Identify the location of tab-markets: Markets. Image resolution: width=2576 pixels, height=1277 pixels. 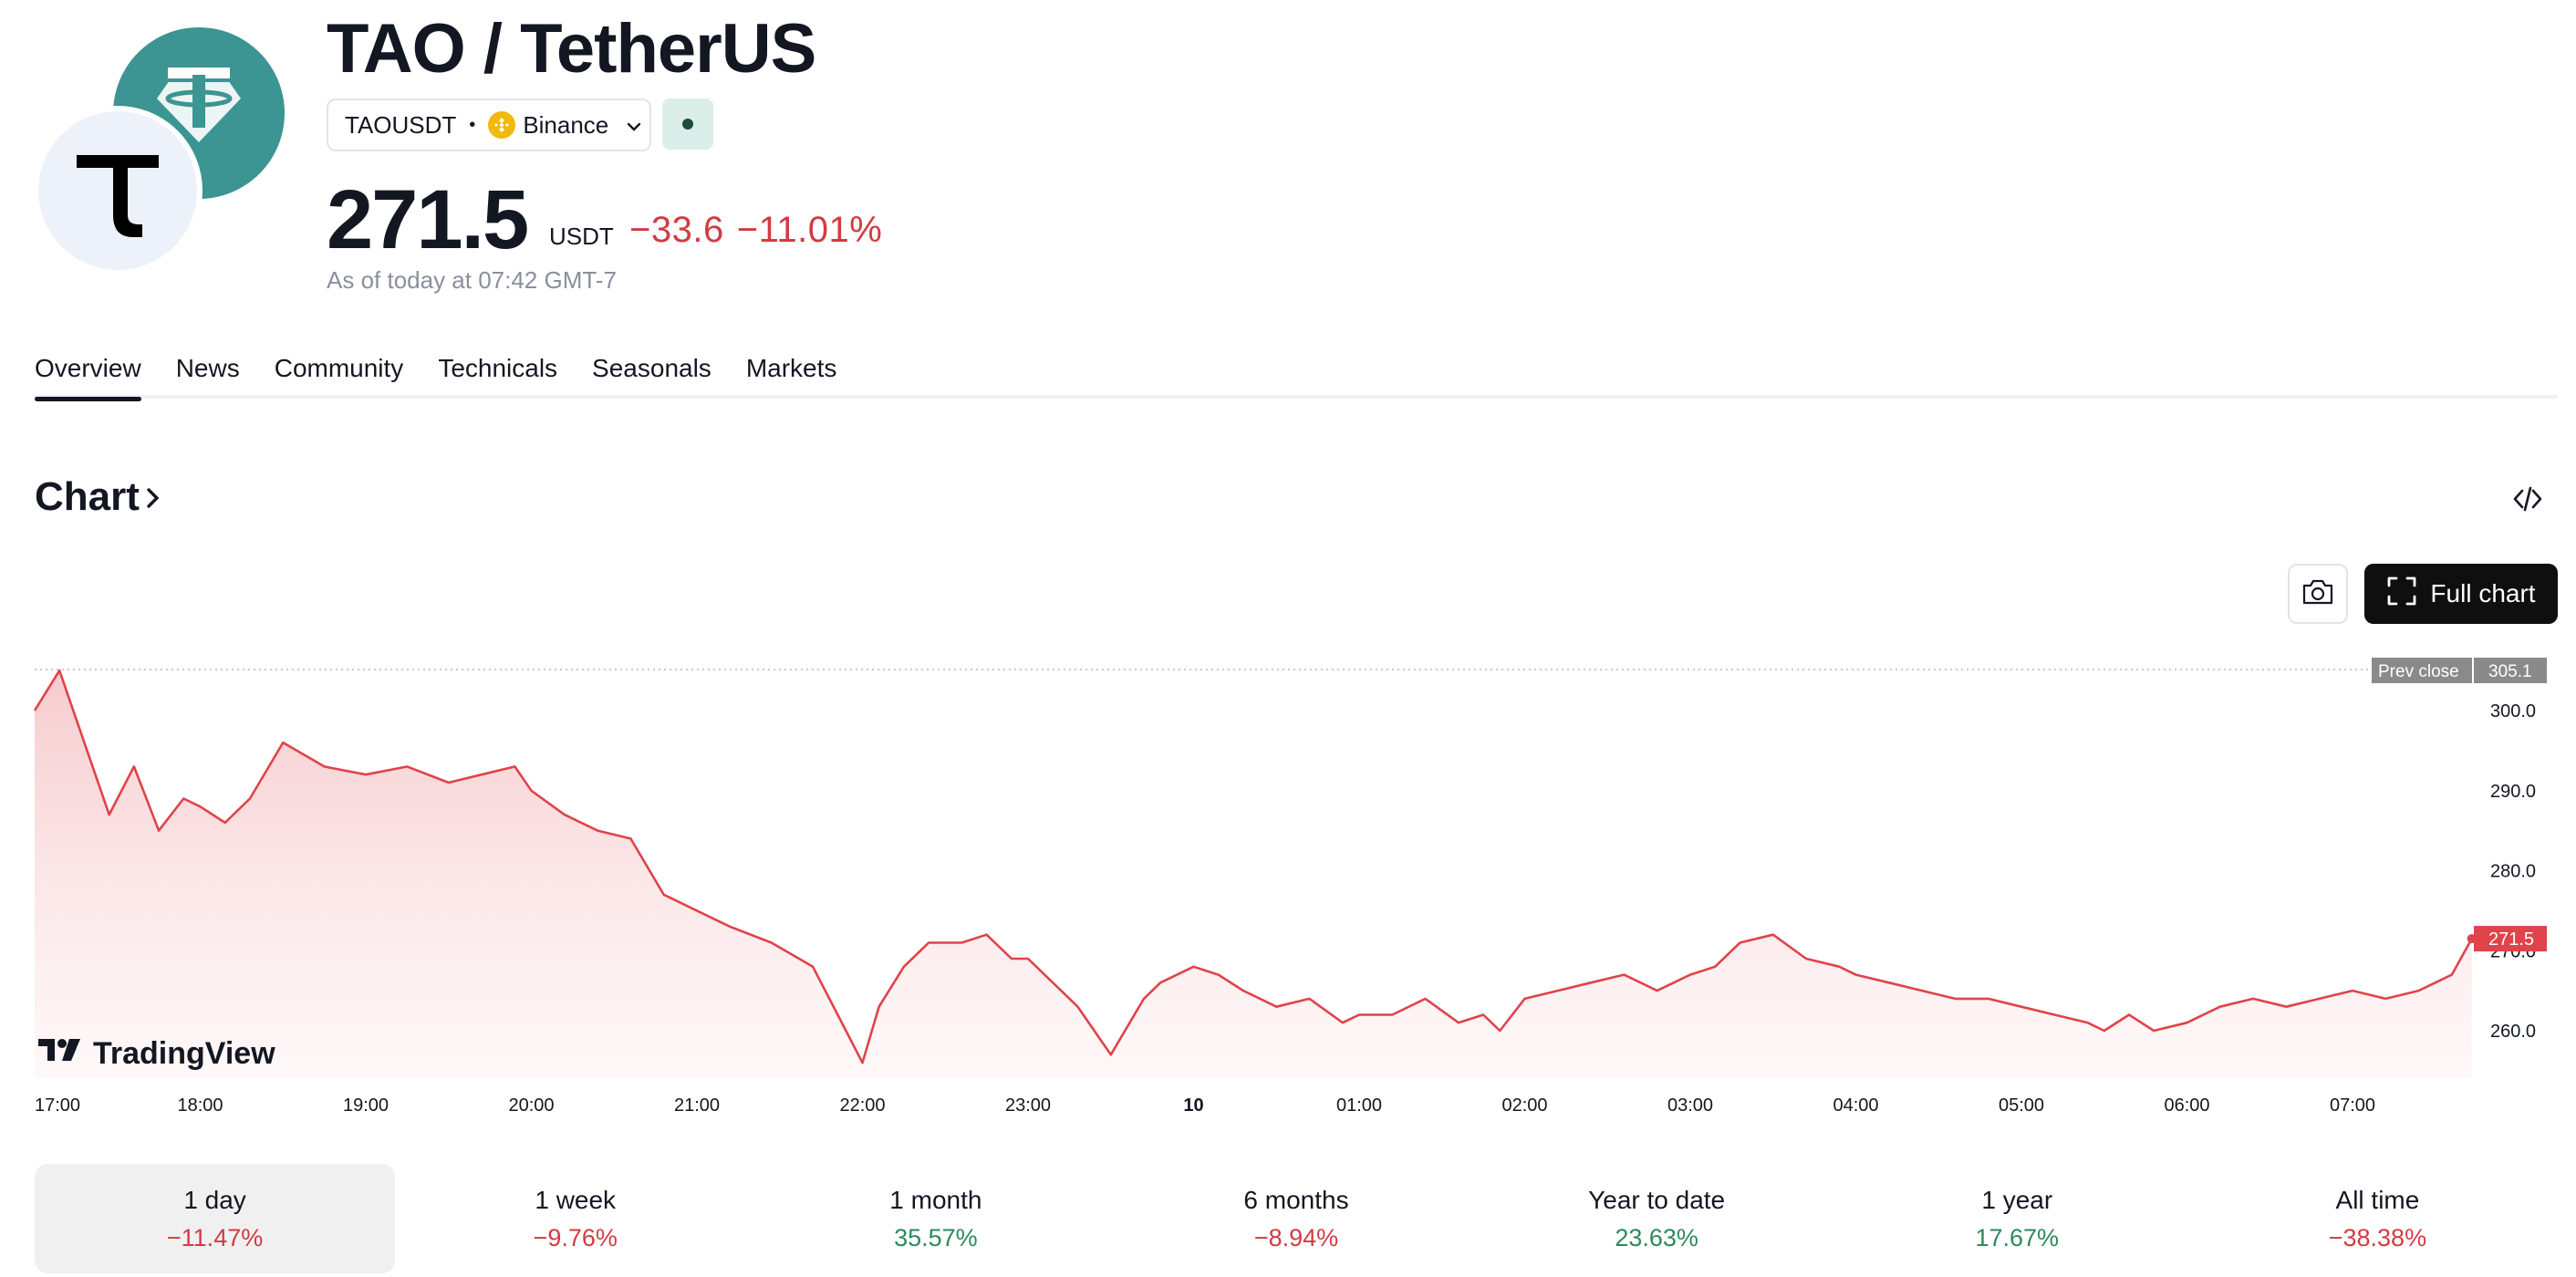
(791, 368).